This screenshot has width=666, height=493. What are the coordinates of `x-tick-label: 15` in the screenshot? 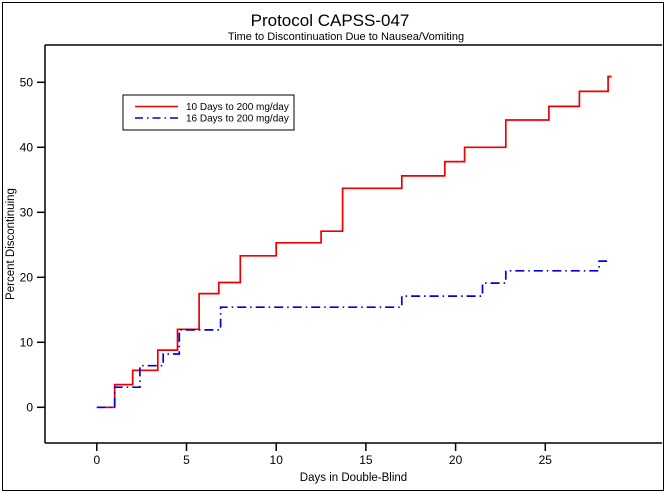 It's located at (366, 460).